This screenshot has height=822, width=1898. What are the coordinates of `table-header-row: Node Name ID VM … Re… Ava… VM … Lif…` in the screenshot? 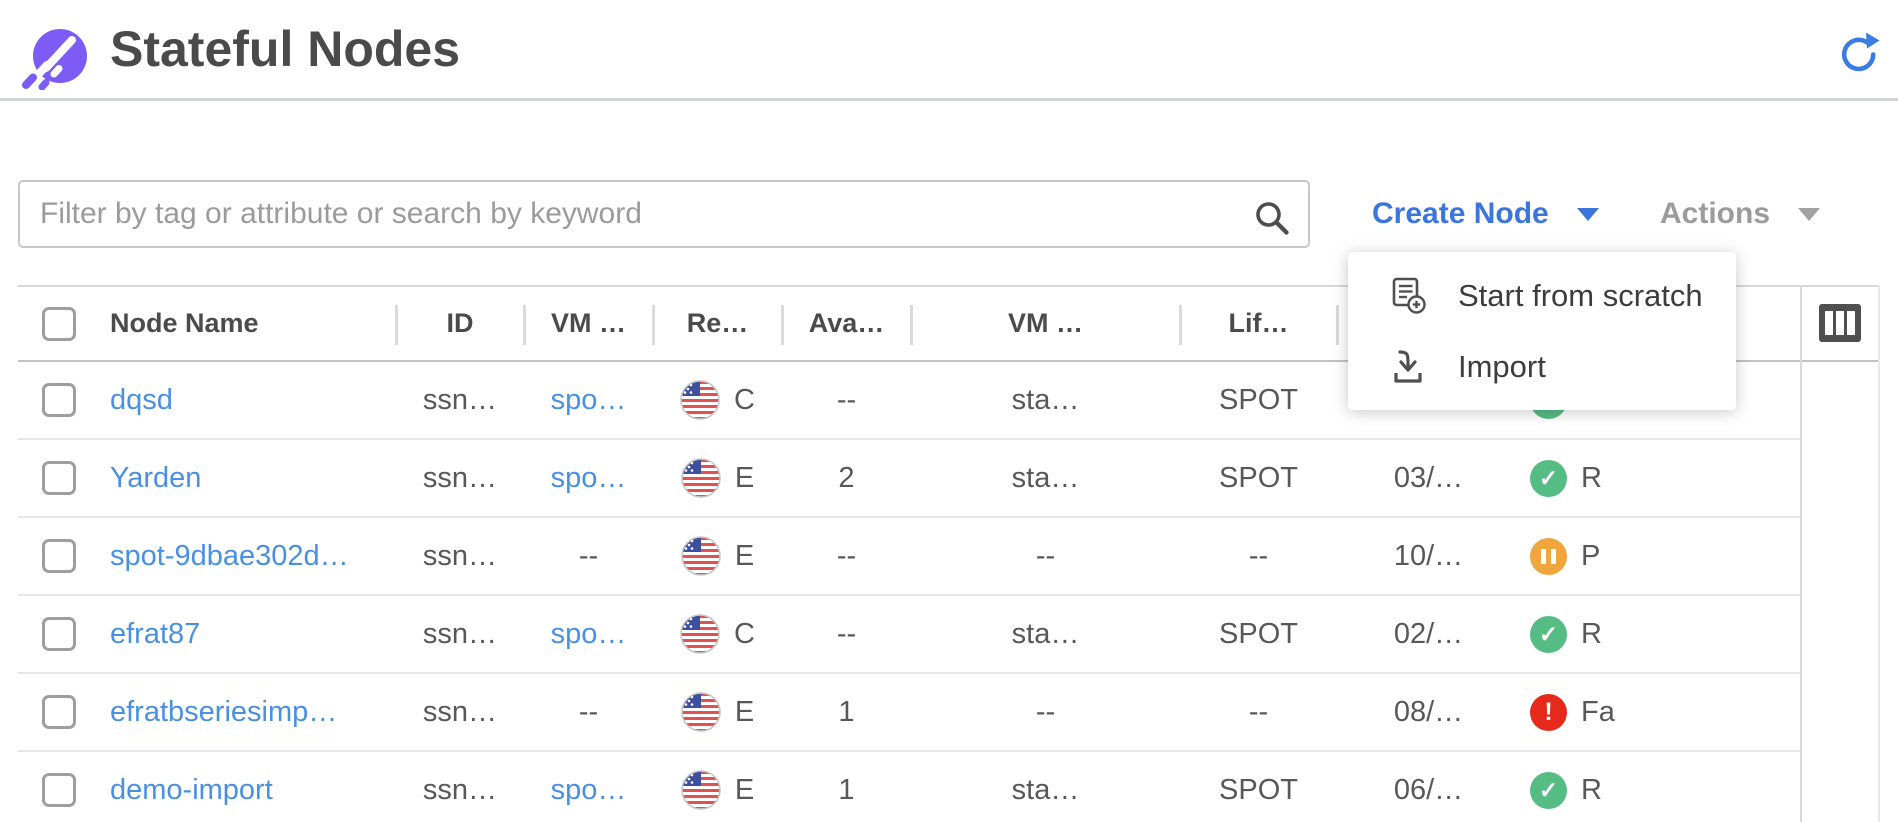 It's located at (949, 323).